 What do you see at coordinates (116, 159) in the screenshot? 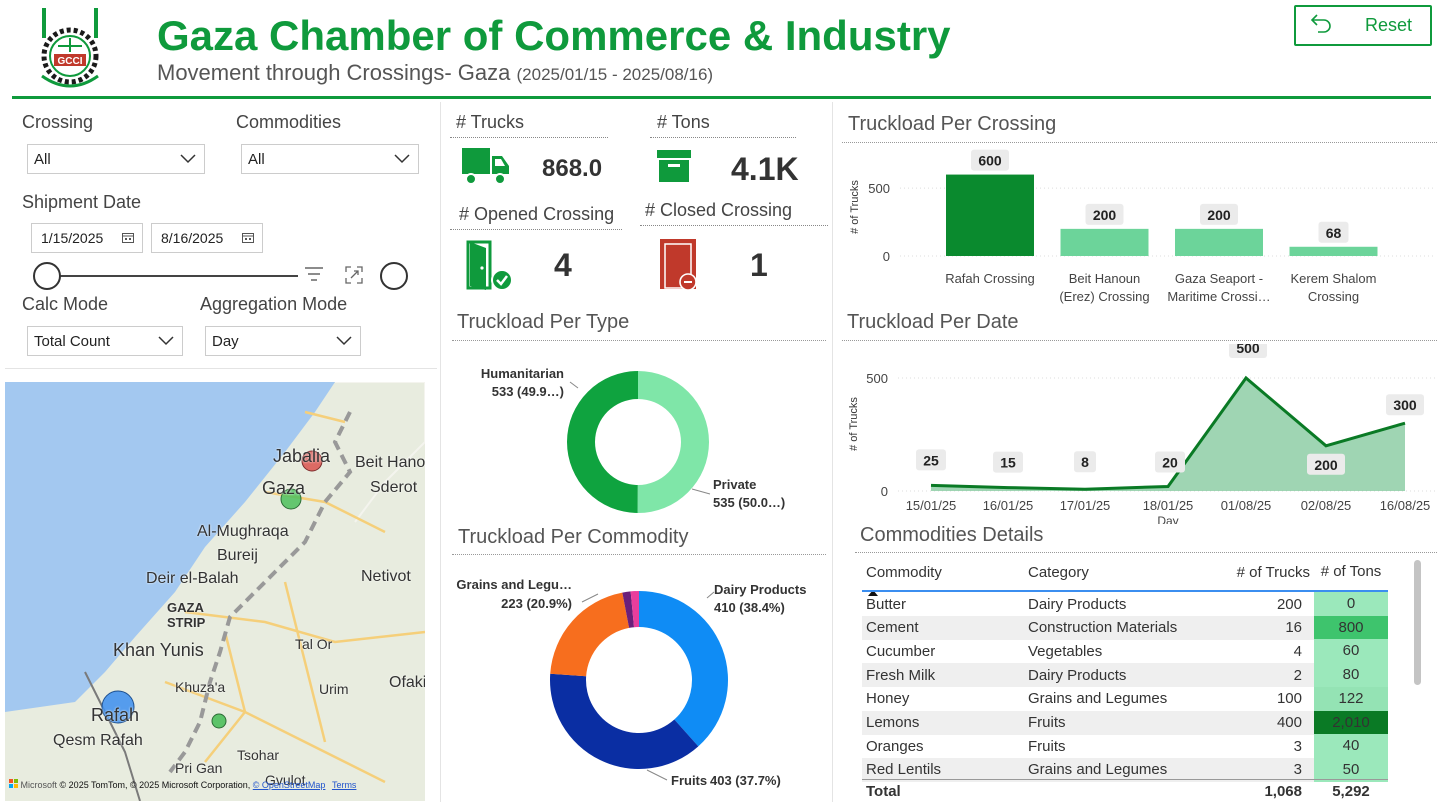
I see `crossing-dropdown: All` at bounding box center [116, 159].